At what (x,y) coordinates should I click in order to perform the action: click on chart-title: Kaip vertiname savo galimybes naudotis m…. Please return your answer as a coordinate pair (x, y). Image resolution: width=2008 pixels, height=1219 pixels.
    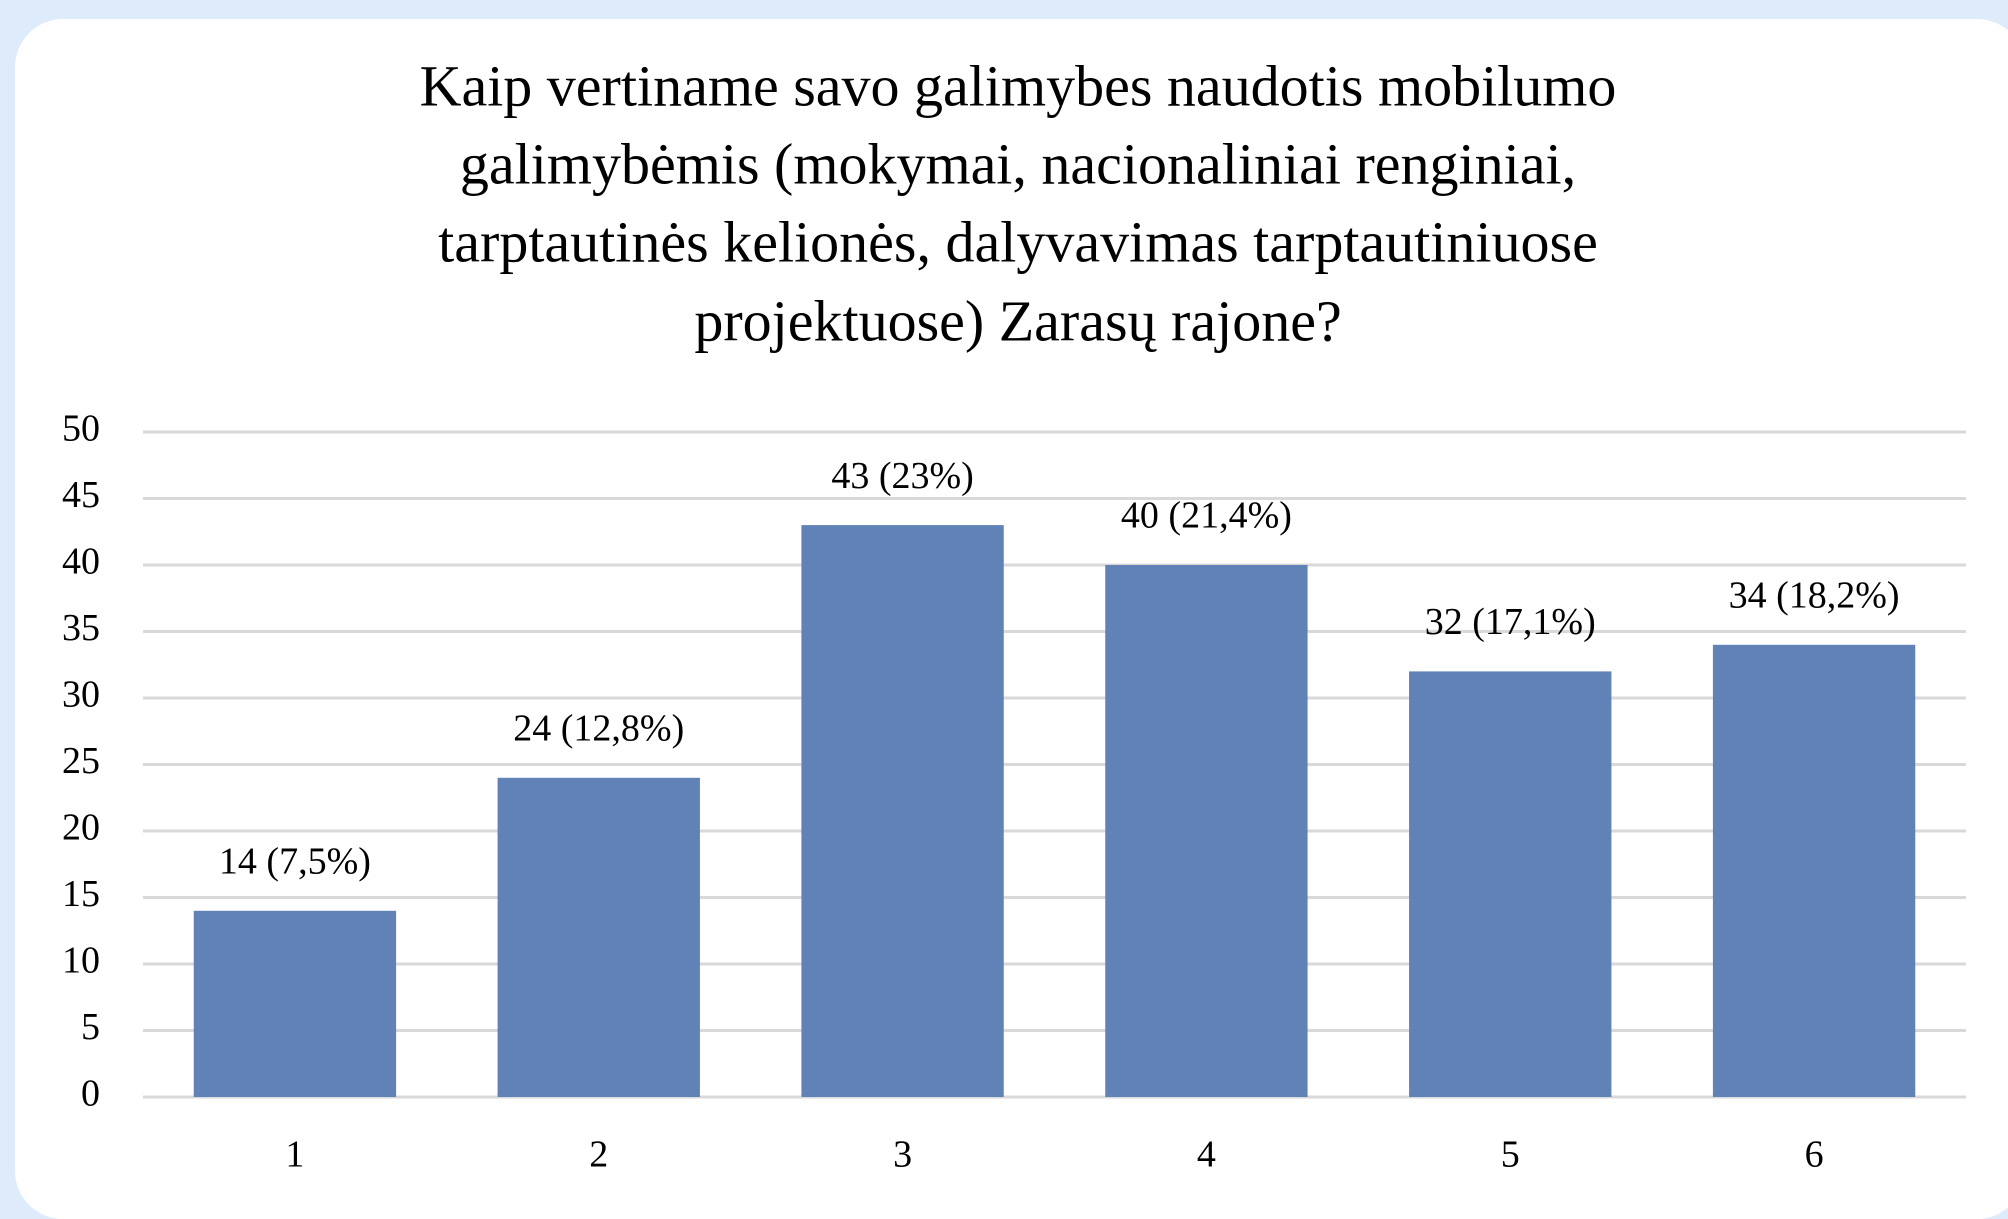
    Looking at the image, I should click on (1018, 85).